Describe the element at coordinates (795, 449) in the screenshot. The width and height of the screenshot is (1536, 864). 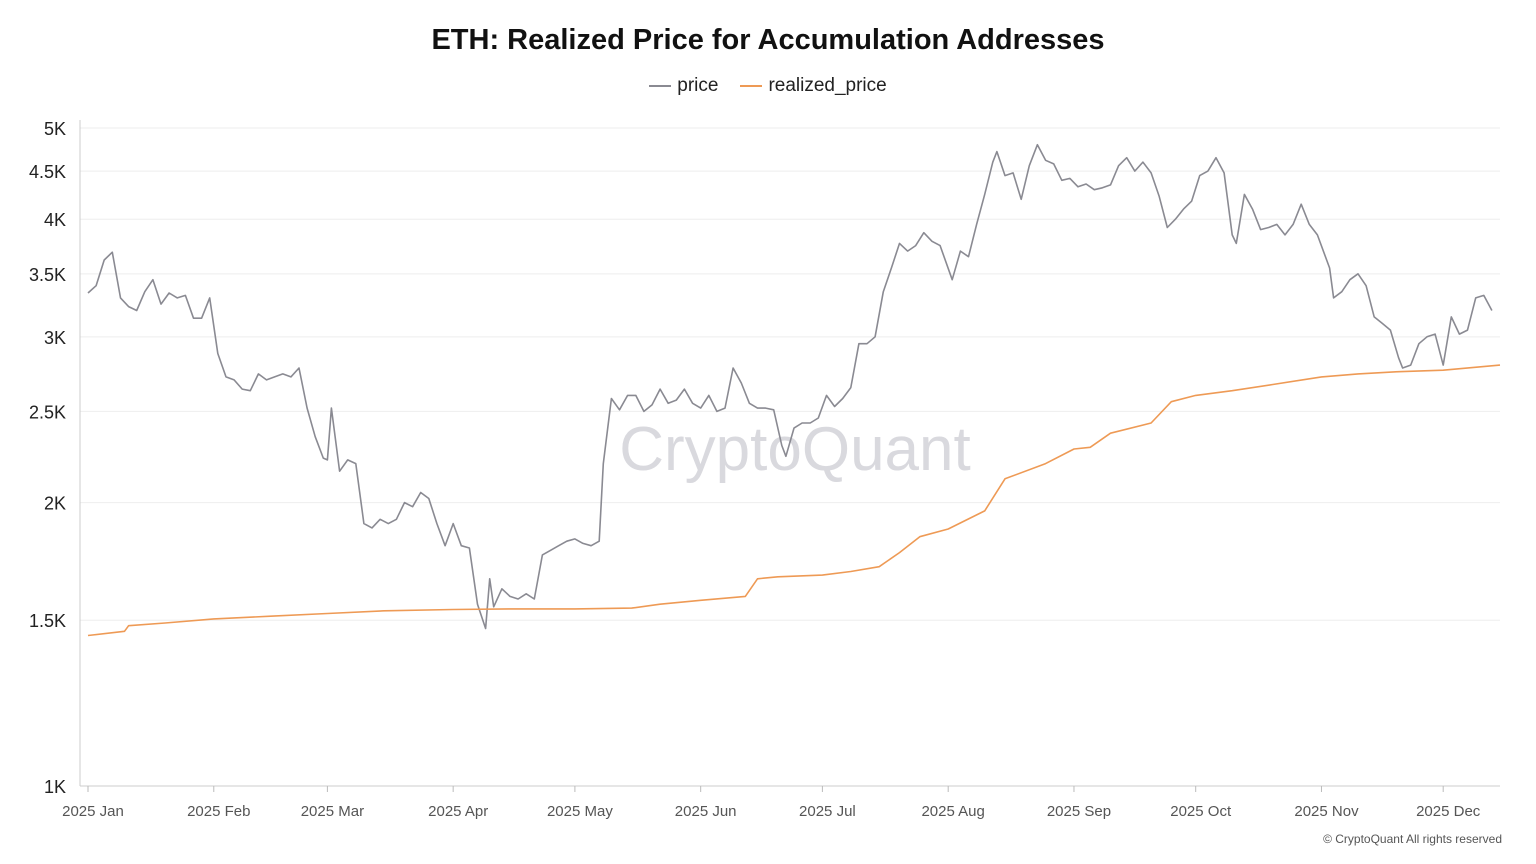
I see `watermark: CryptoQuant` at that location.